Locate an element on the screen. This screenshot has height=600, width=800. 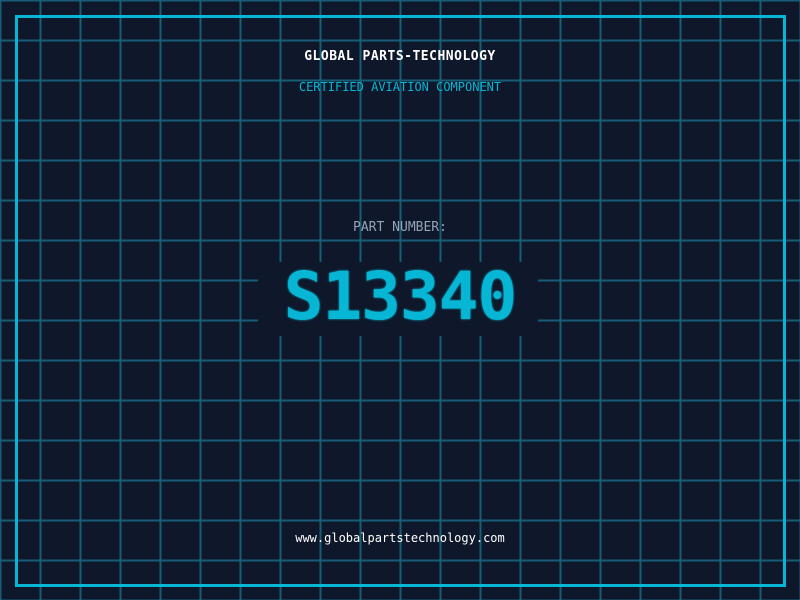
part-number-value: S13340 is located at coordinates (400, 296).